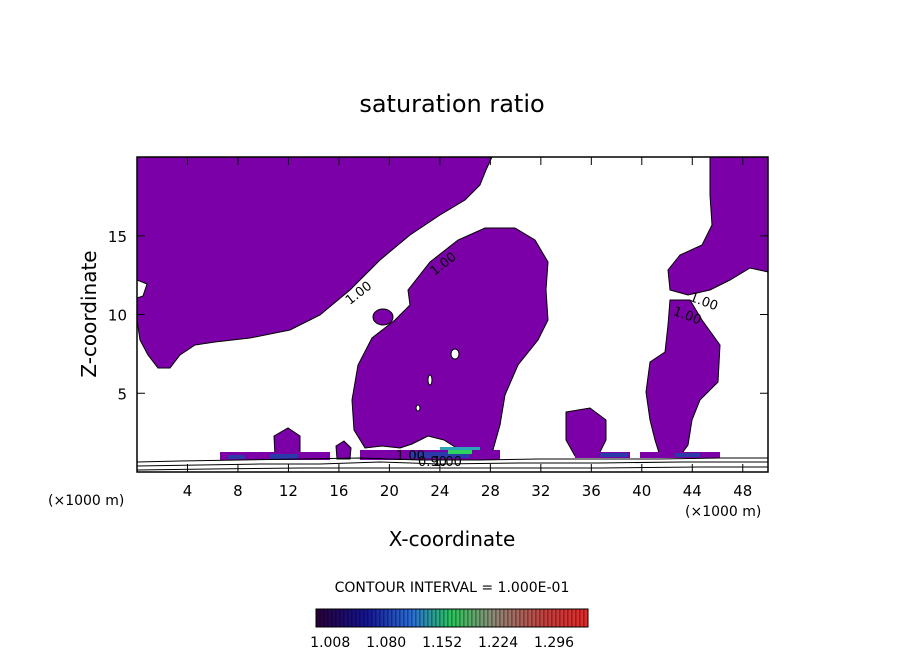 The height and width of the screenshot is (654, 904). What do you see at coordinates (683, 378) in the screenshot?
I see `supersaturated-region-right-column` at bounding box center [683, 378].